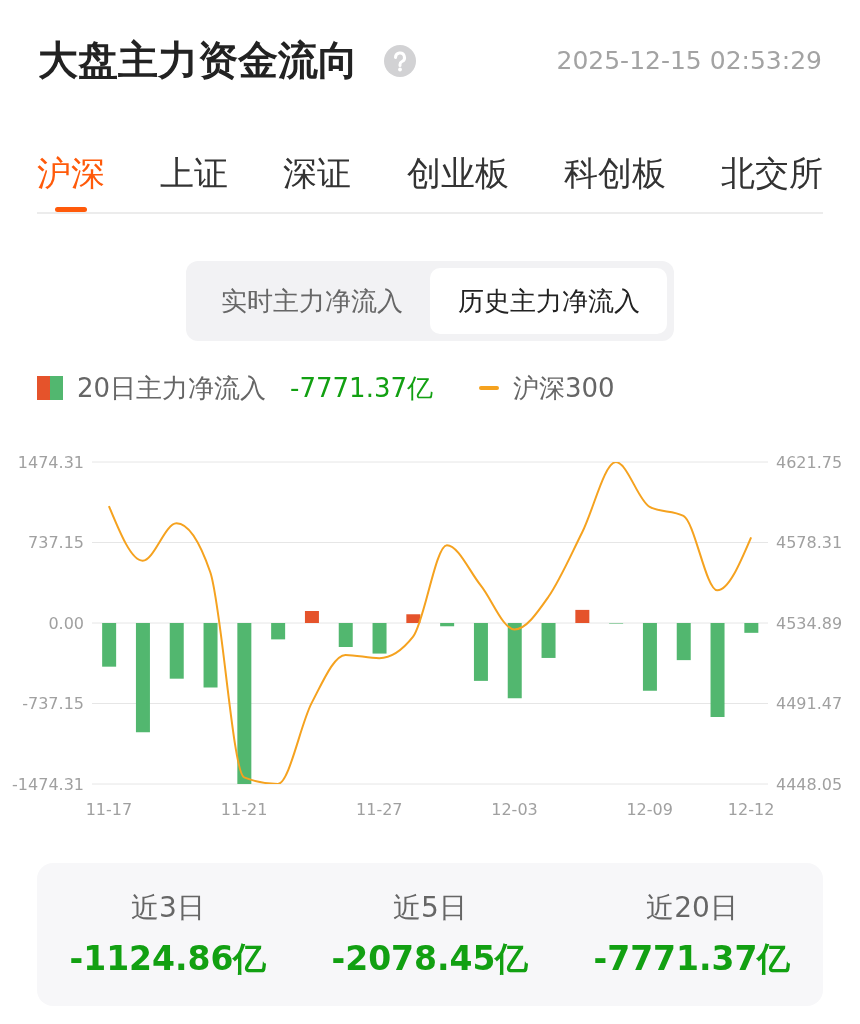 Image resolution: width=860 pixels, height=1024 pixels. I want to click on y-tick-label: 0.00, so click(66, 623).